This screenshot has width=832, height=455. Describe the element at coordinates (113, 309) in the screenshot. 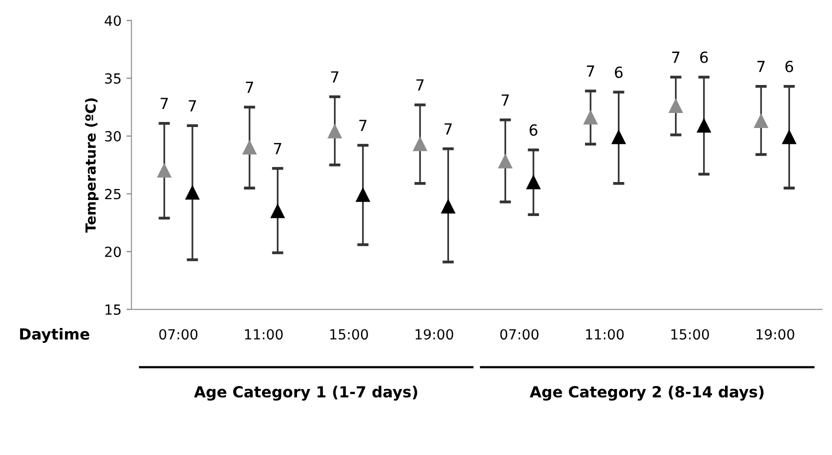

I see `y-tick-label: 15` at that location.